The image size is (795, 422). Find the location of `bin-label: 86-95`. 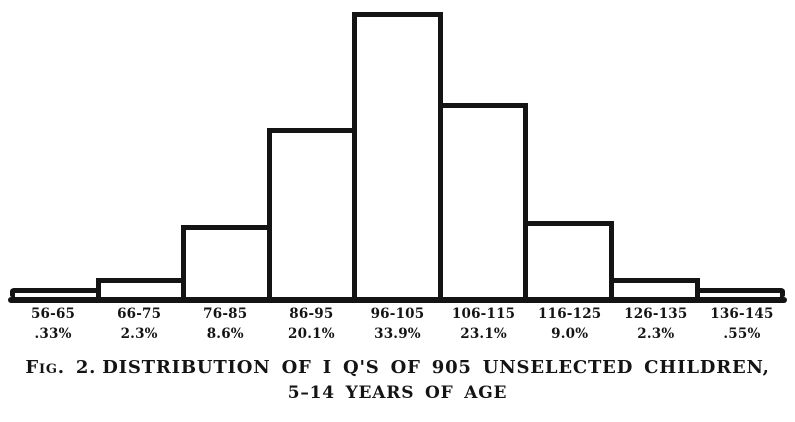

bin-label: 86-95 is located at coordinates (311, 314).